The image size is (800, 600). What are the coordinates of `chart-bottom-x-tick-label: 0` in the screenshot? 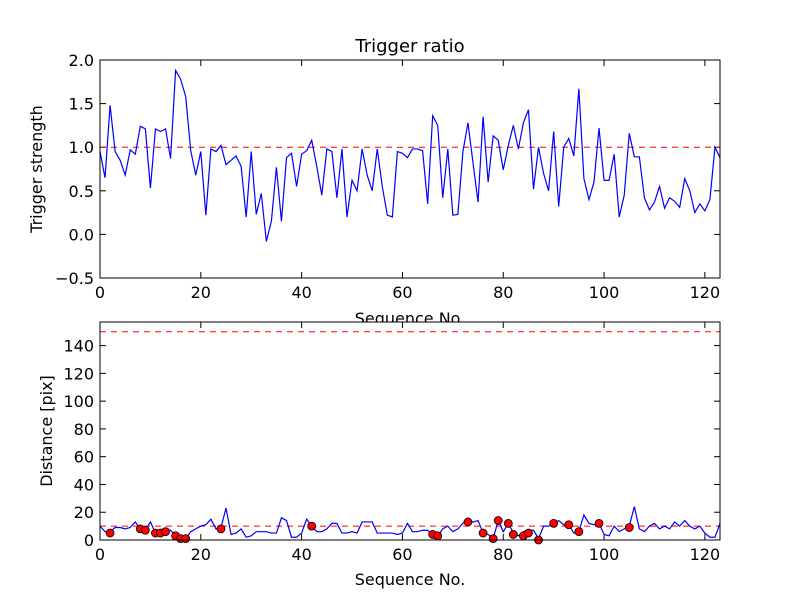 It's located at (100, 554).